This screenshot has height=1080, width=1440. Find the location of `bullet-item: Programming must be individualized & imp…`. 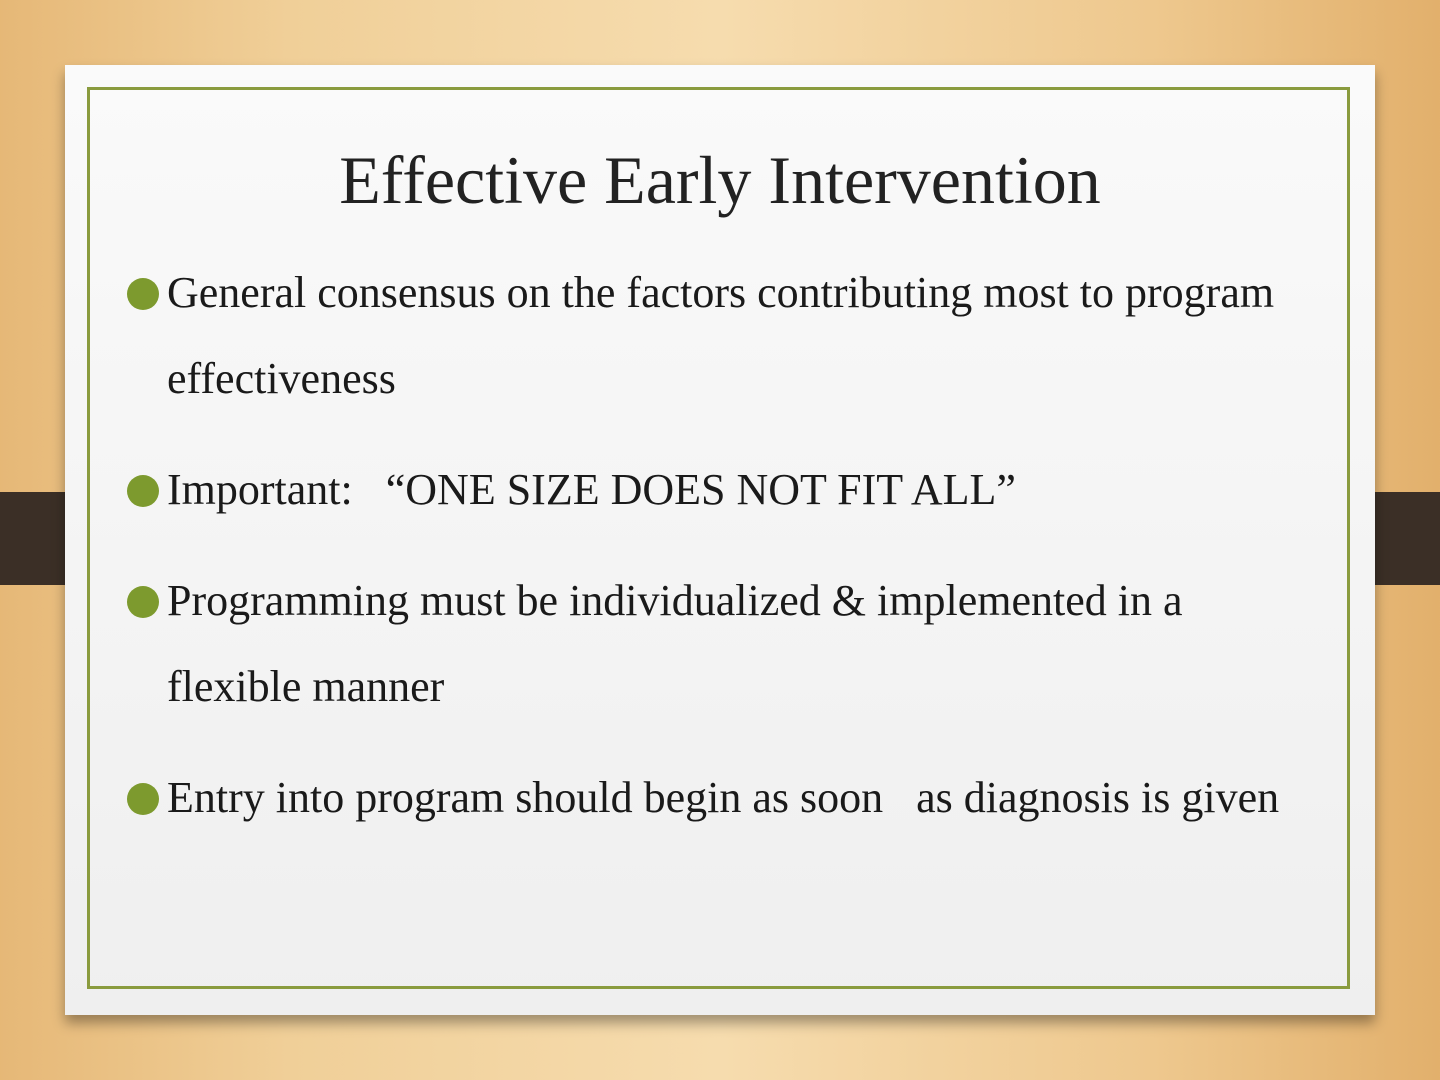

bullet-item: Programming must be individualized & imp… is located at coordinates (709, 644).